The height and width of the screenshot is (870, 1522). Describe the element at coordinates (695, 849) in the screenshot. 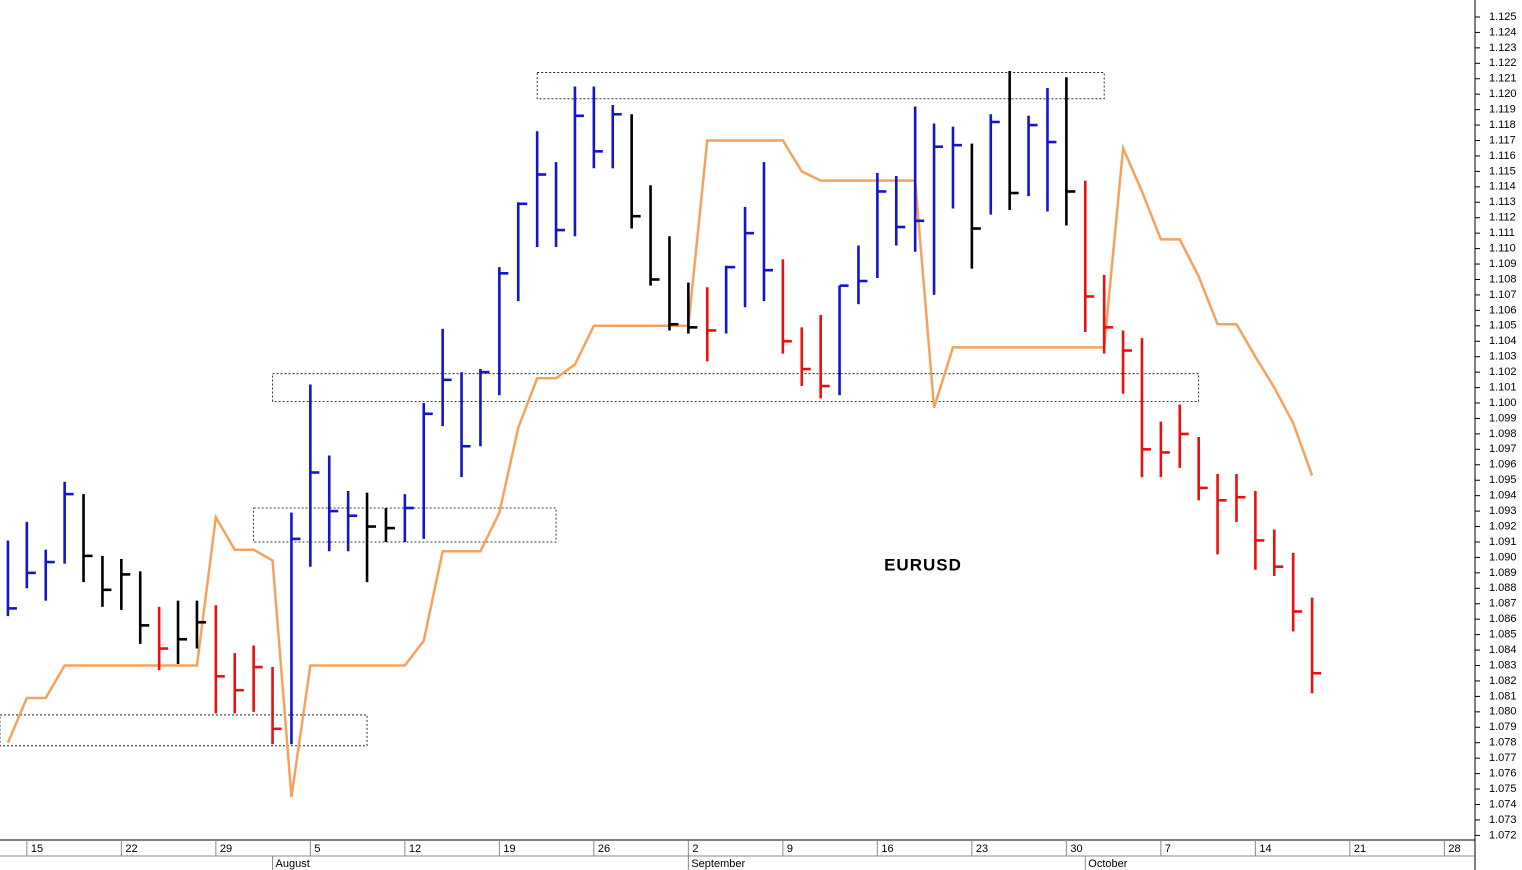

I see `x-tick-label: 2` at that location.